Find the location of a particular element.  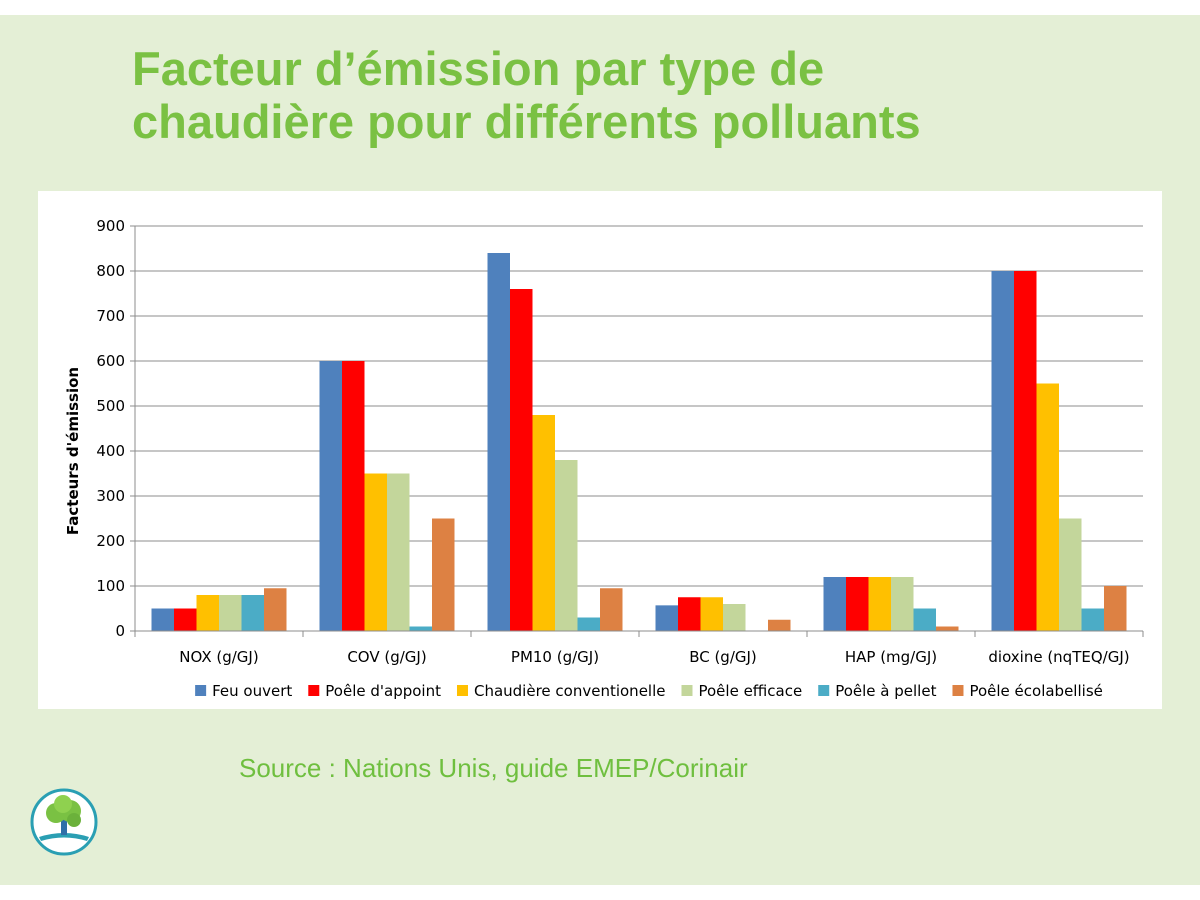

title-line-2: chaudière pour différents polluants is located at coordinates (526, 121).